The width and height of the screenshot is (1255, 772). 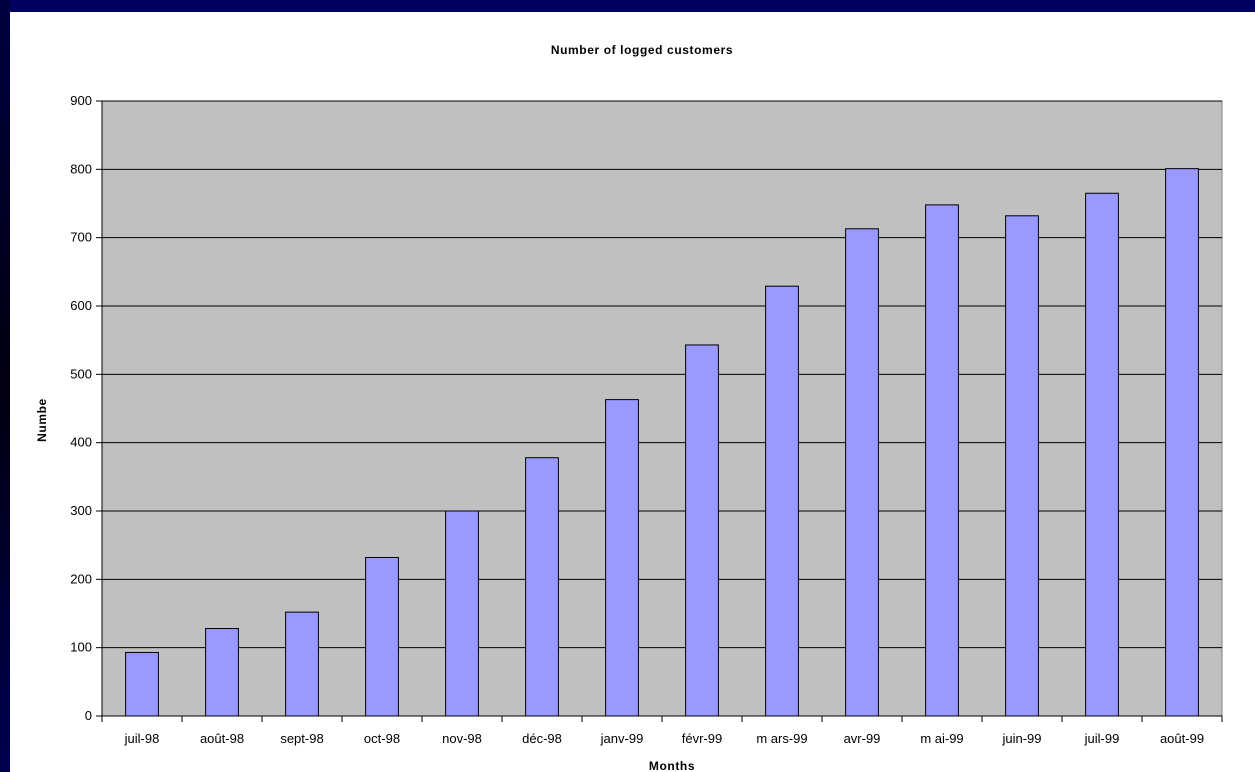 I want to click on x-tick-label: août-98, so click(x=222, y=738).